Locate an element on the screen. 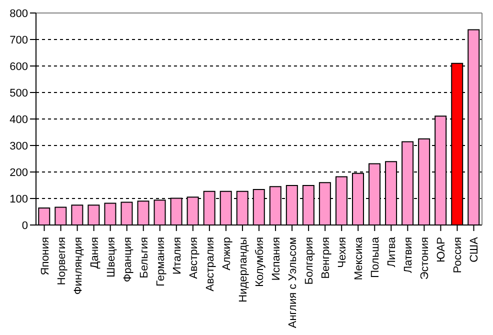 Image resolution: width=493 pixels, height=335 pixels. x-tick-label: Бельгия is located at coordinates (144, 257).